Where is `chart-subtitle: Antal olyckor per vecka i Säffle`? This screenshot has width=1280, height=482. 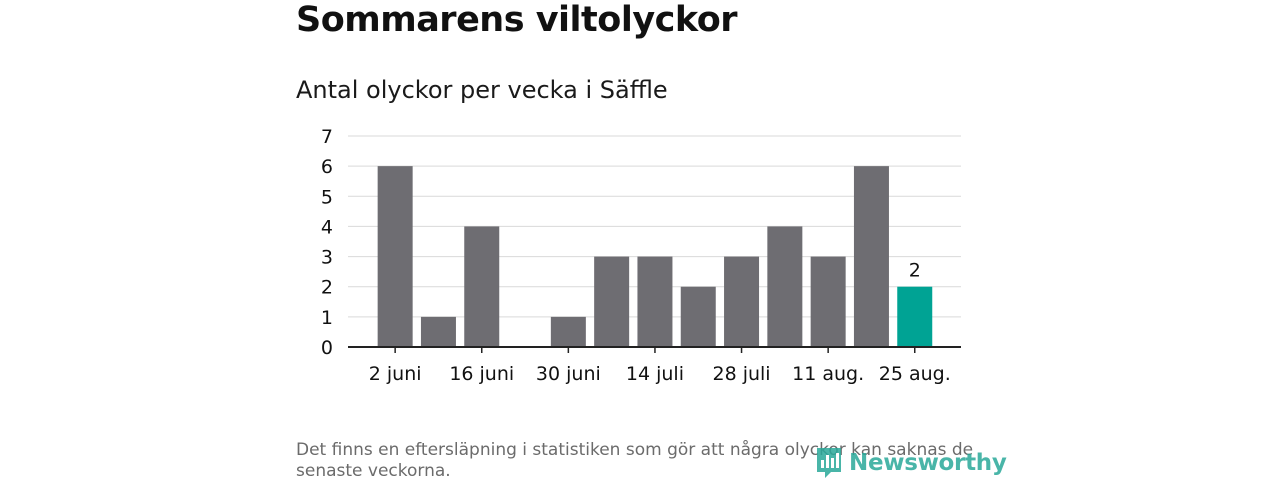 chart-subtitle: Antal olyckor per vecka i Säffle is located at coordinates (482, 90).